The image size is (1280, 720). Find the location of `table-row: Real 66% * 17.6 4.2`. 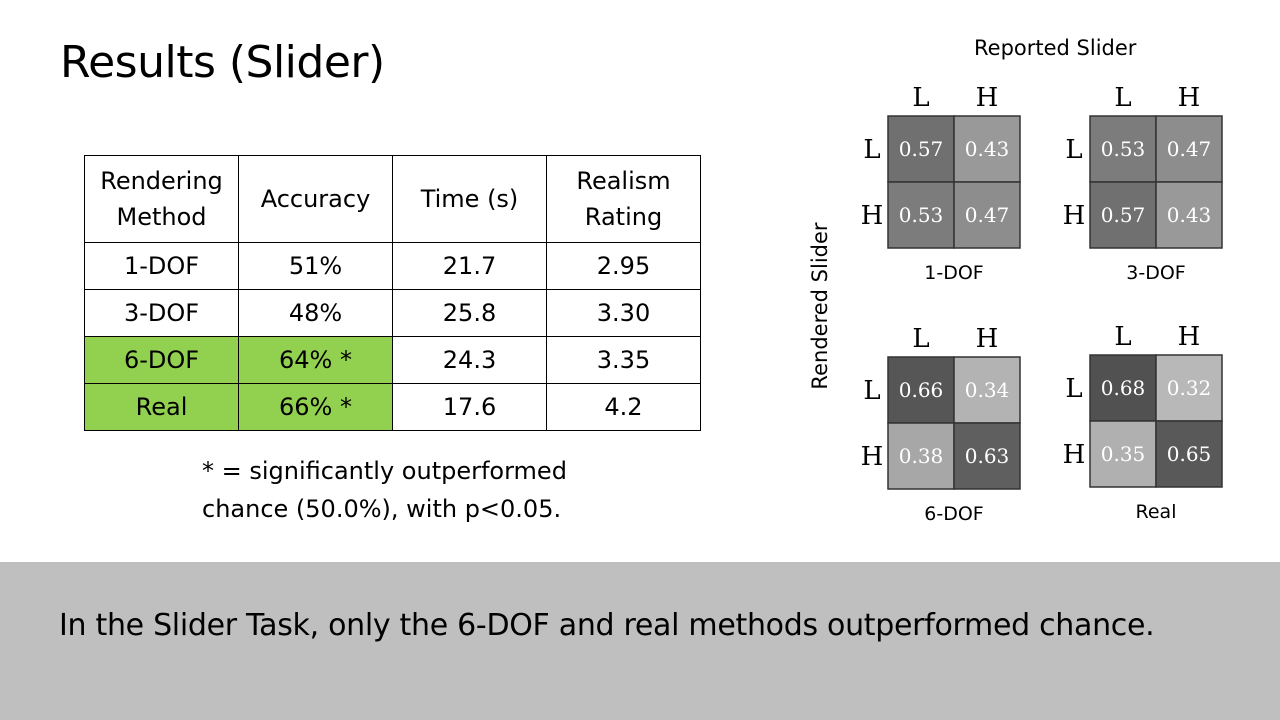

table-row: Real 66% * 17.6 4.2 is located at coordinates (392, 407).